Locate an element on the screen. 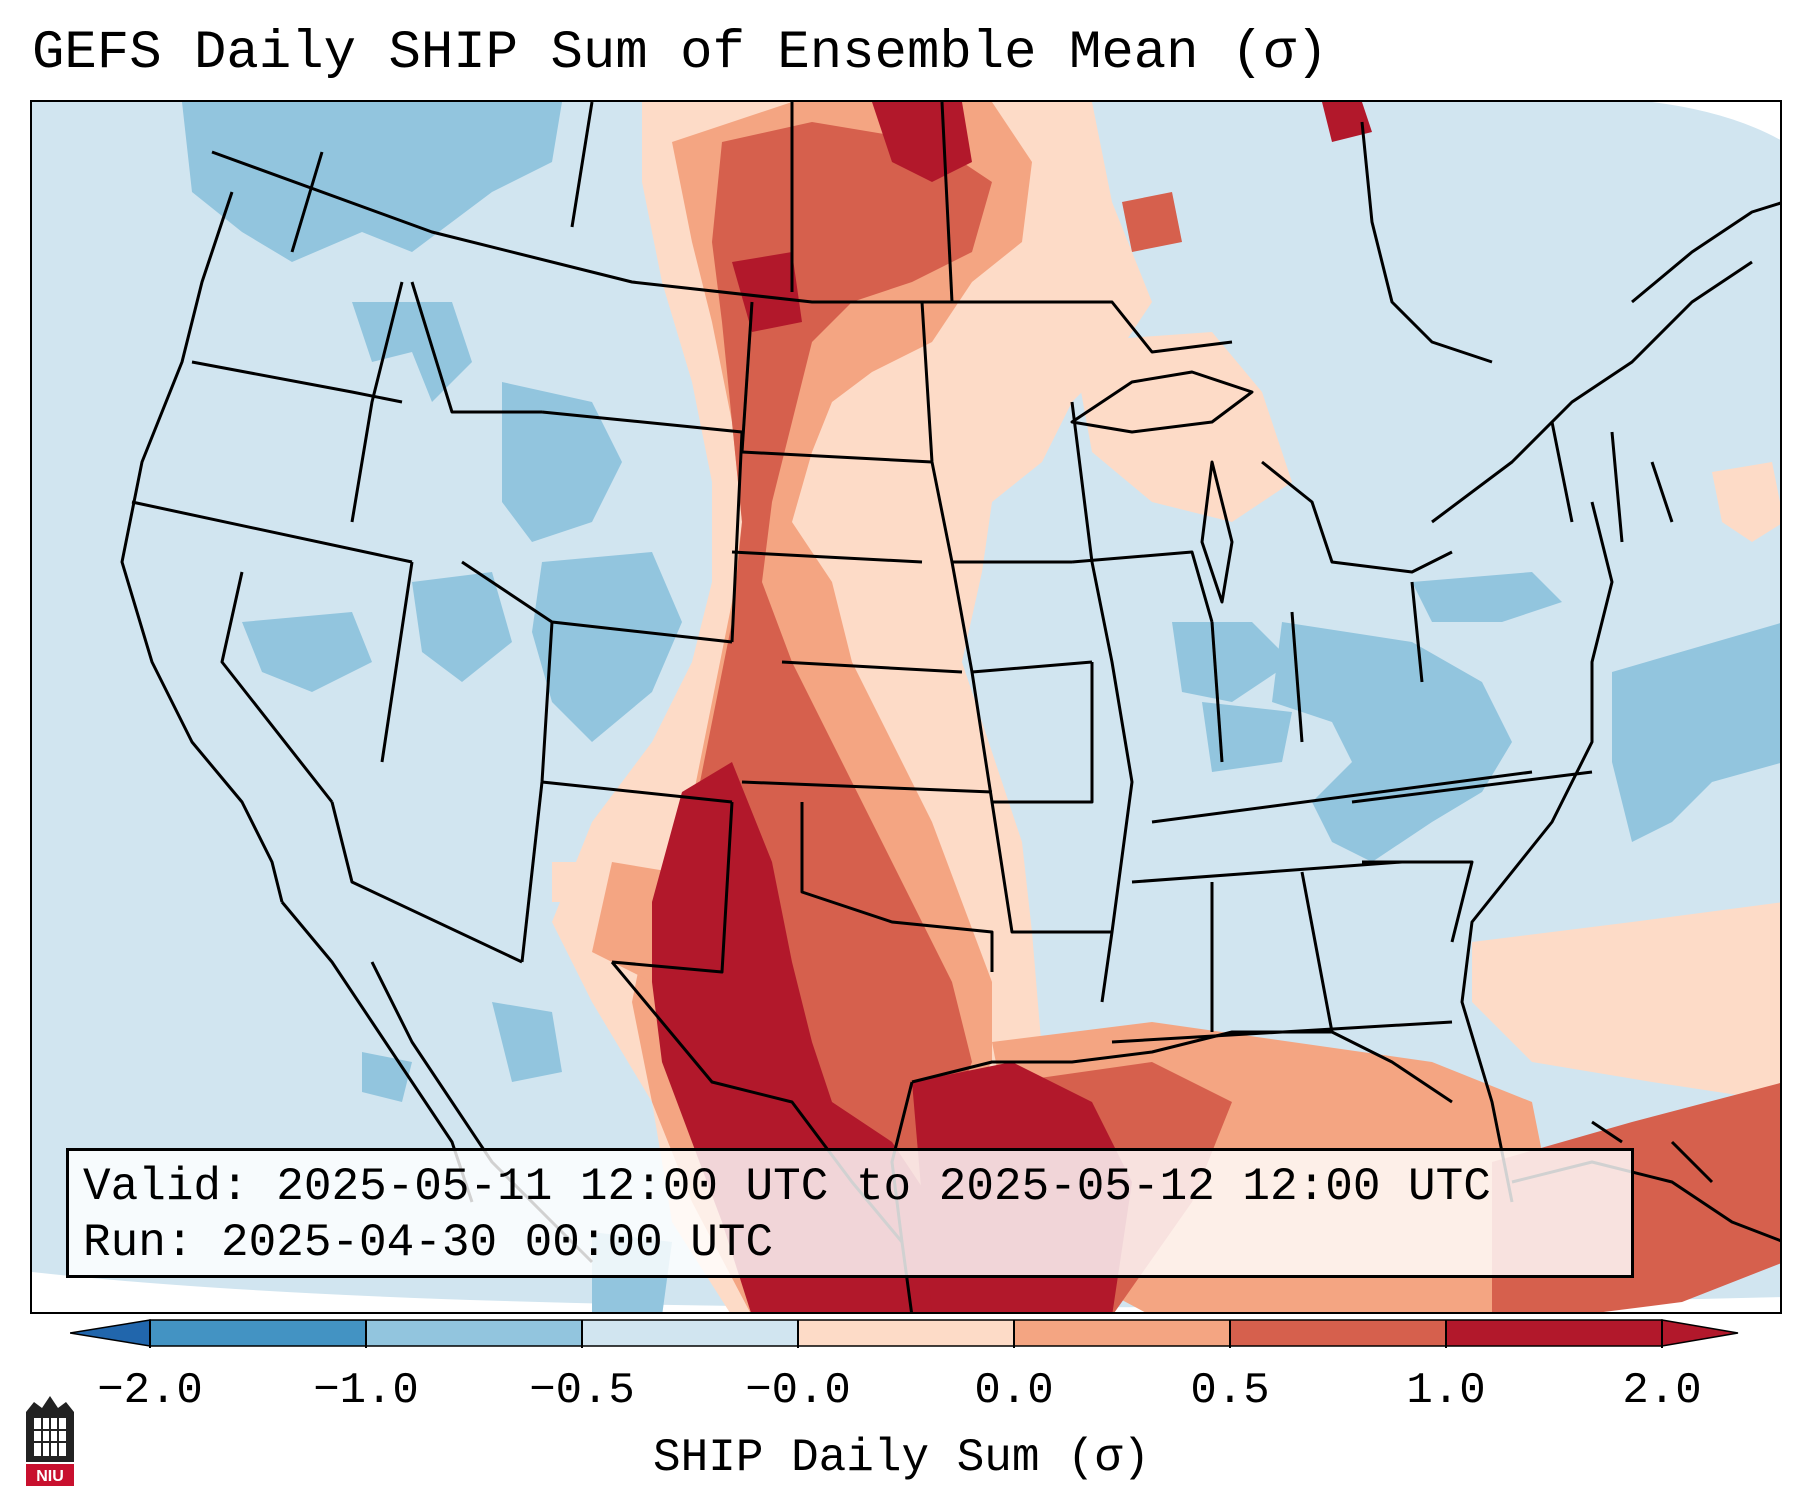 Image resolution: width=1803 pixels, height=1506 pixels. ks-ok-border is located at coordinates (867, 787).